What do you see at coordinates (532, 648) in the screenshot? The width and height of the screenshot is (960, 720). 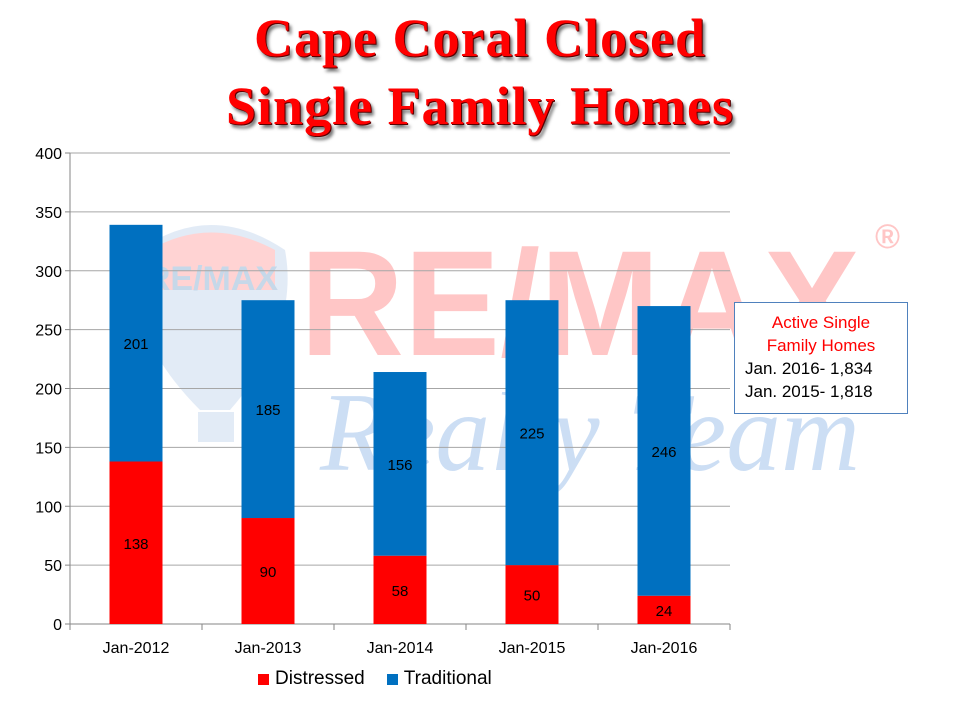 I see `x-tick-label: Jan-2015` at bounding box center [532, 648].